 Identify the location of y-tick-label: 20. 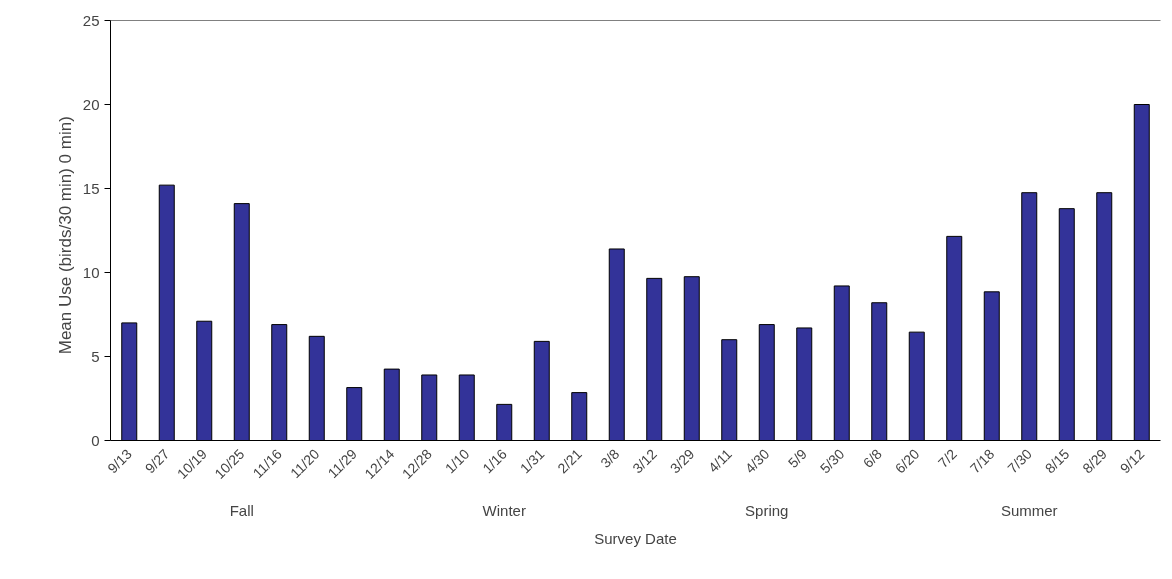
(91, 104).